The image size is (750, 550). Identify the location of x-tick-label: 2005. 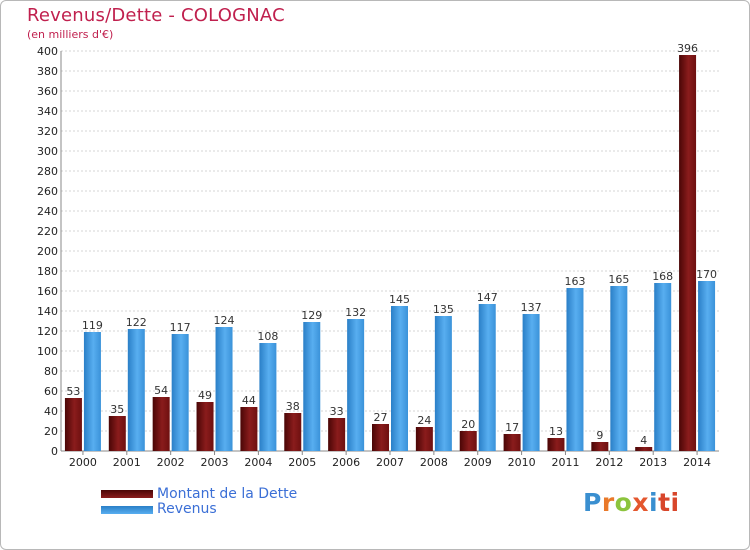
(302, 462).